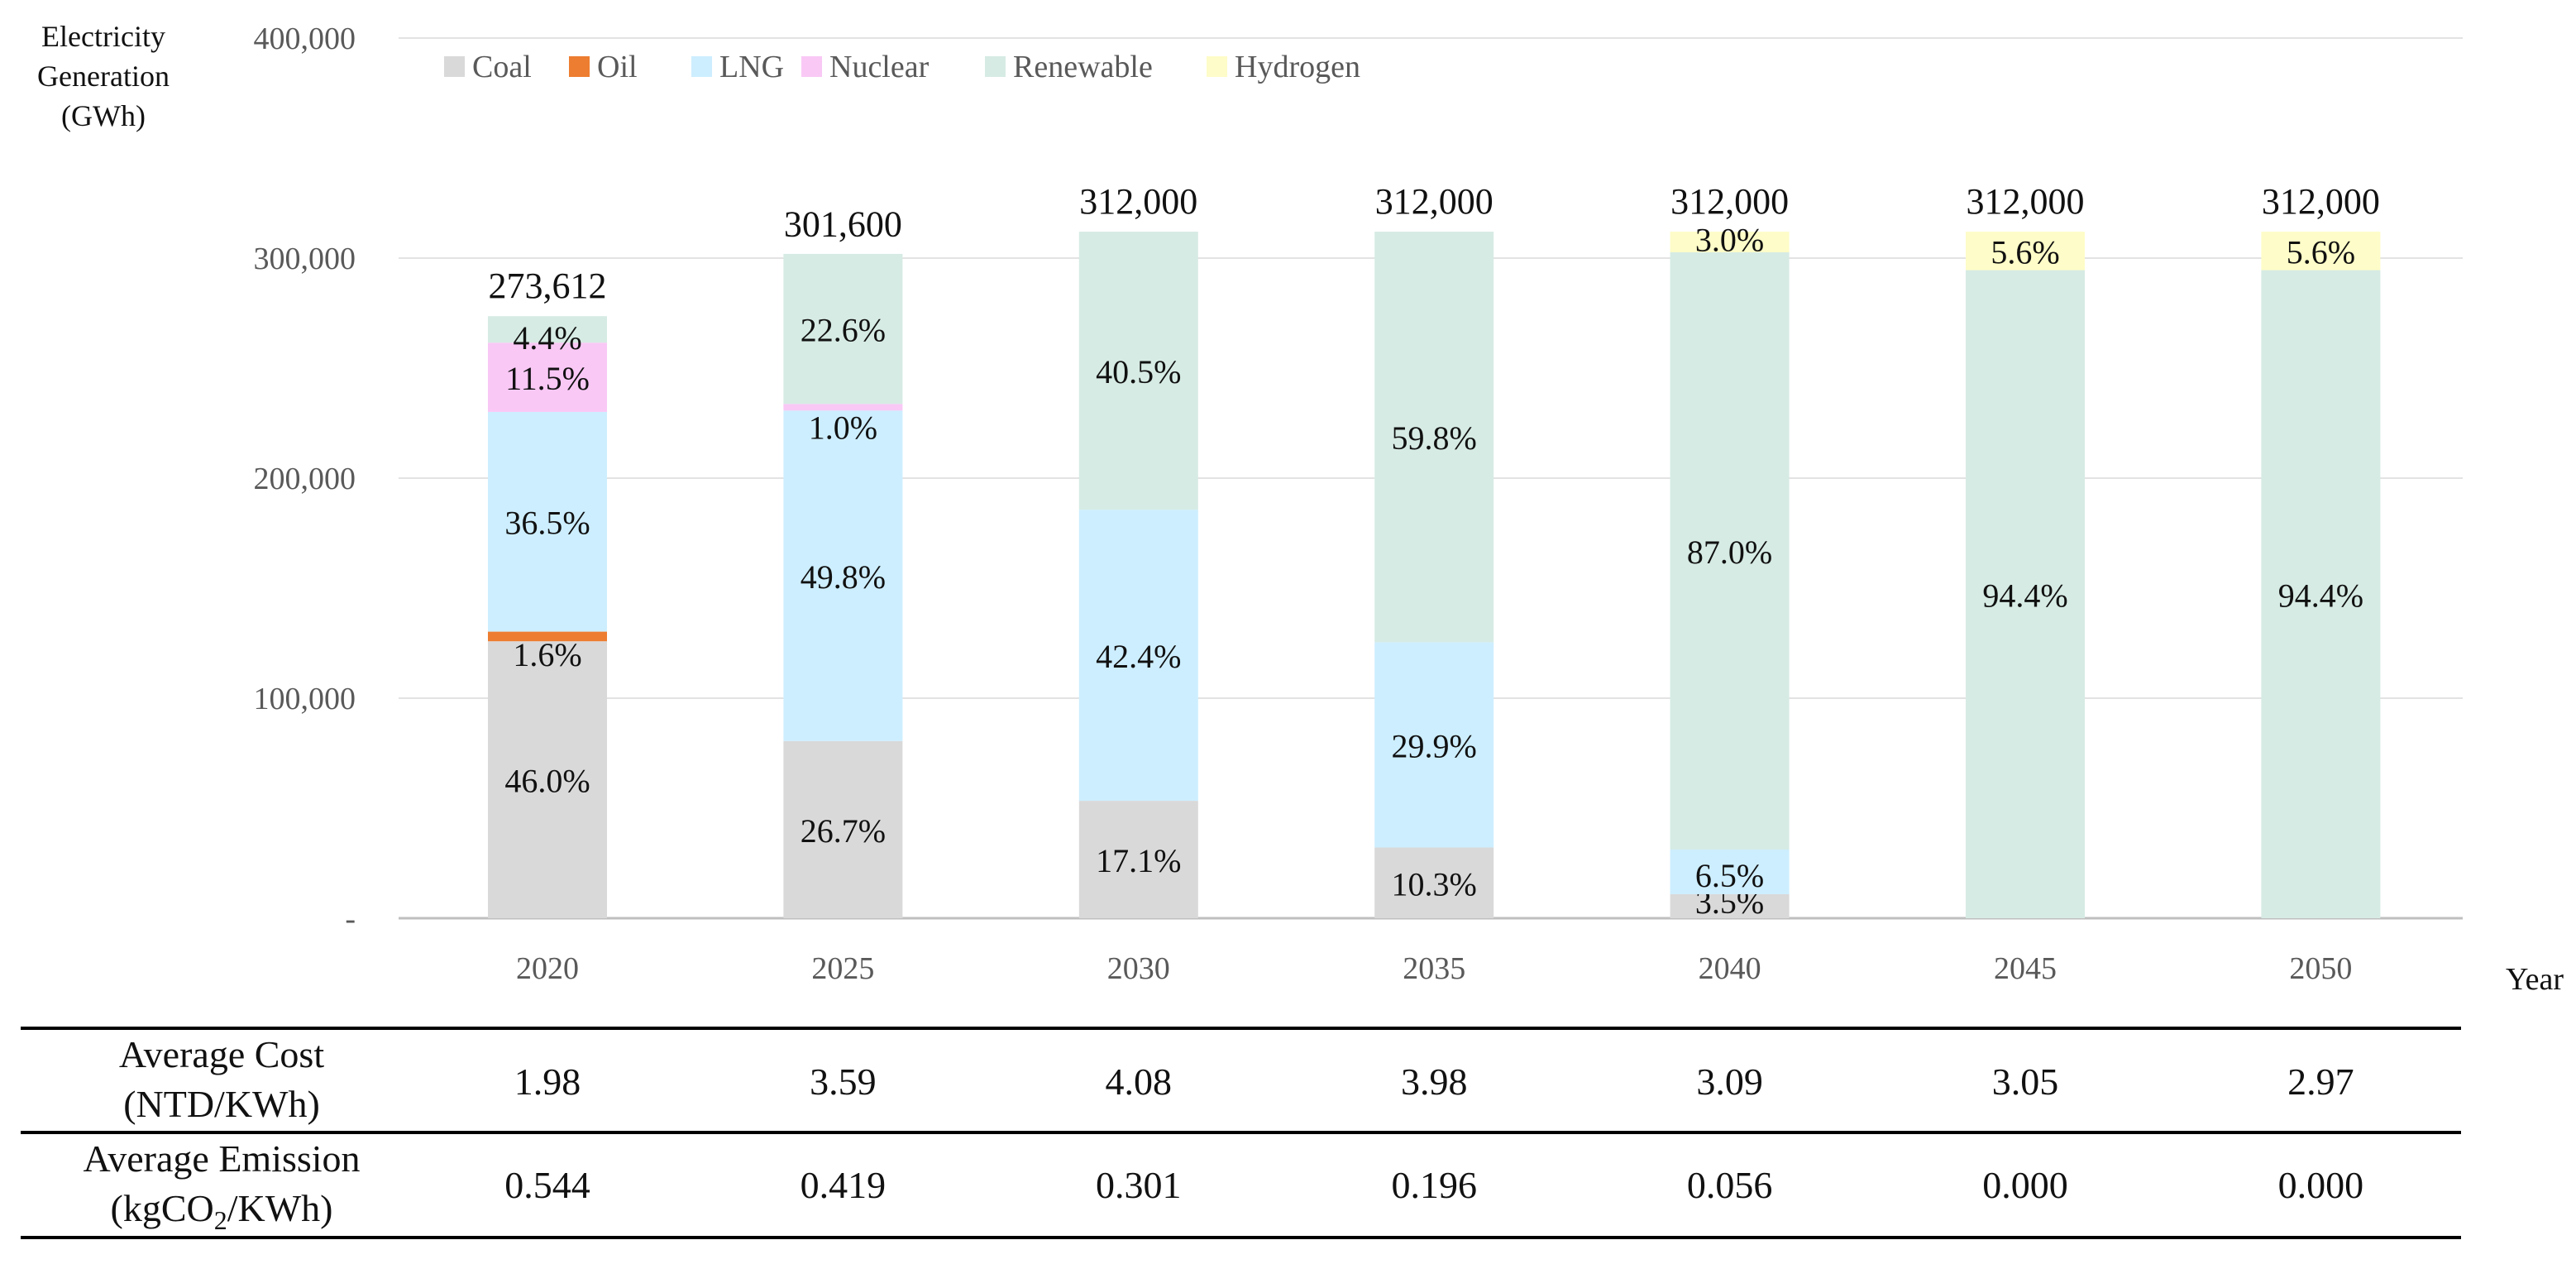 The width and height of the screenshot is (2576, 1264). Describe the element at coordinates (1730, 1185) in the screenshot. I see `table-cell-emission-2040: 0.056` at that location.